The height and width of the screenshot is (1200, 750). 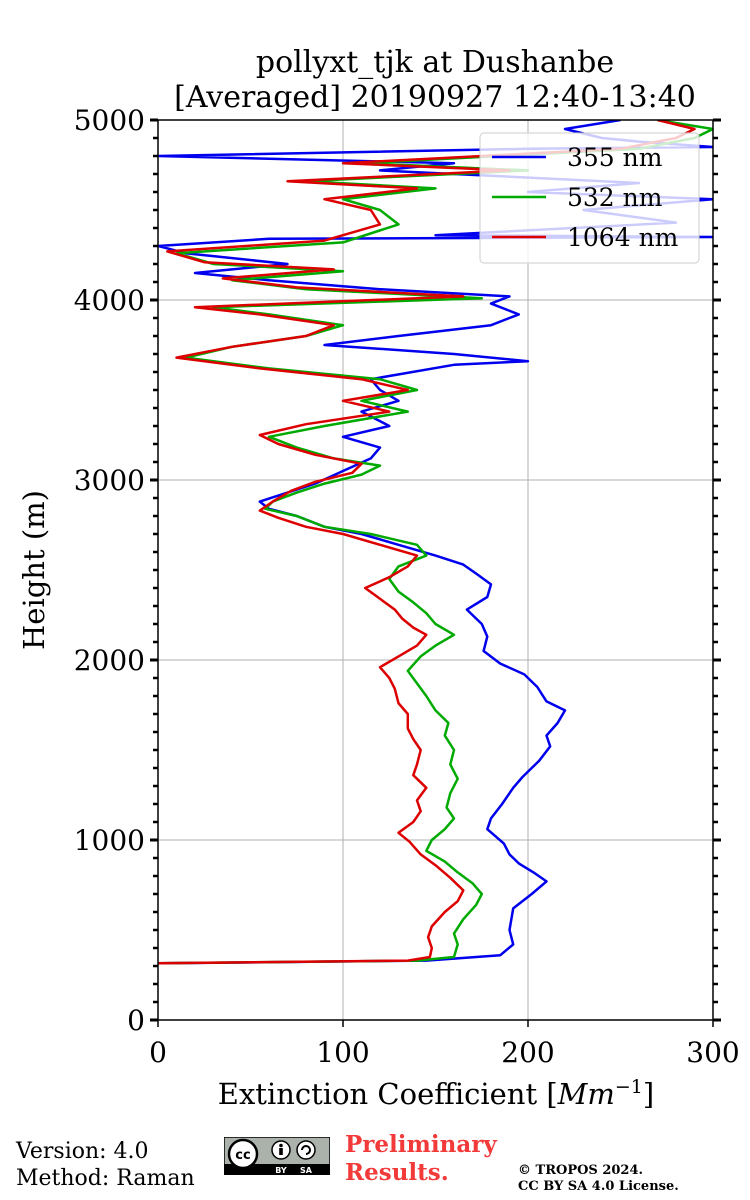 What do you see at coordinates (712, 1052) in the screenshot?
I see `x-tick-label-300: 300` at bounding box center [712, 1052].